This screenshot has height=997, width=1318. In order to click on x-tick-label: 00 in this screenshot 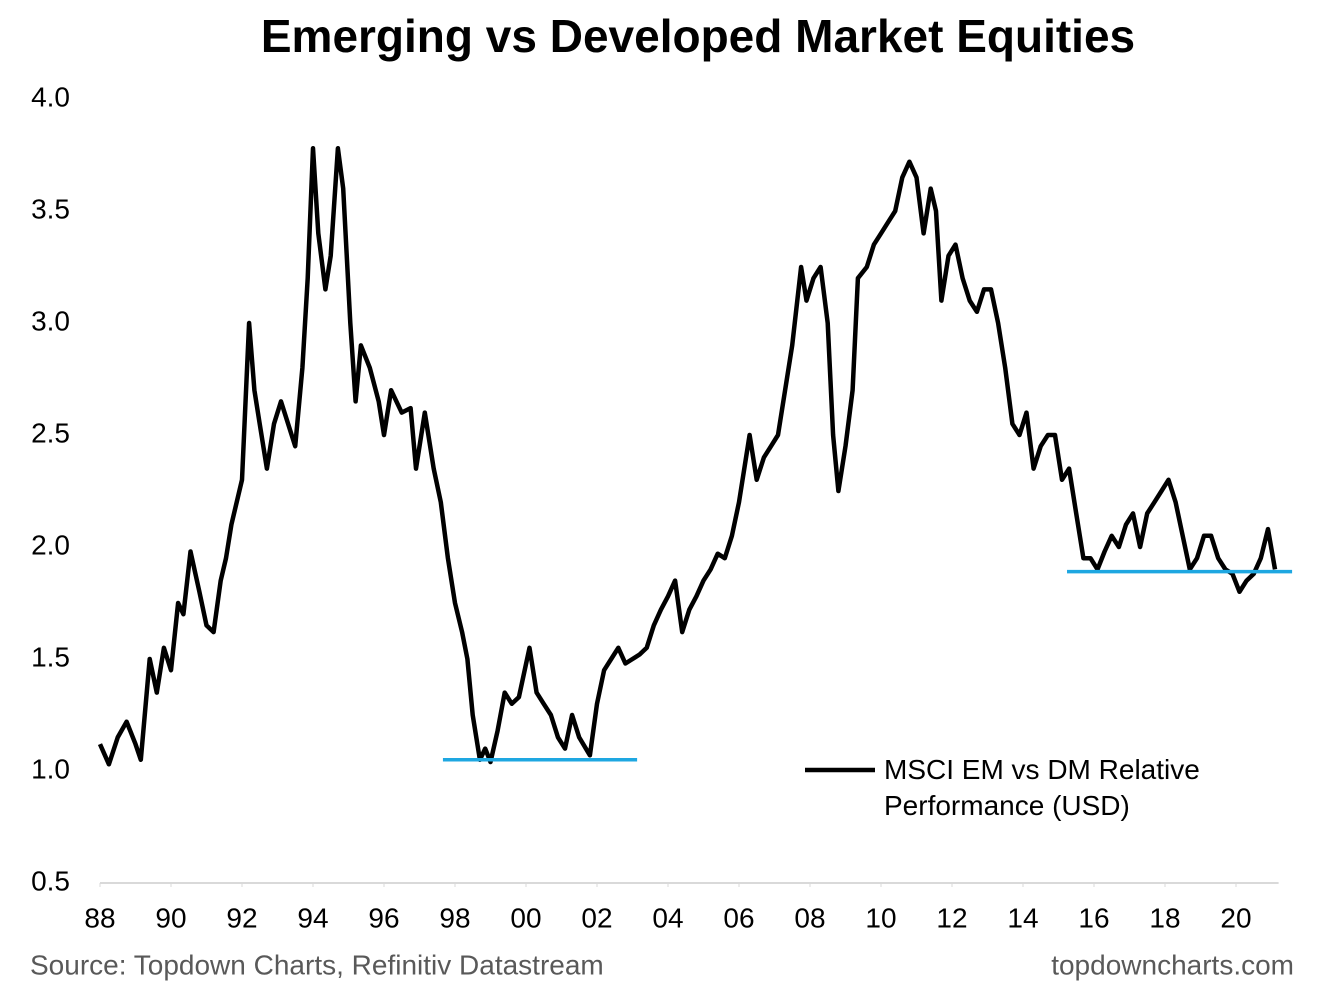, I will do `click(525, 917)`.